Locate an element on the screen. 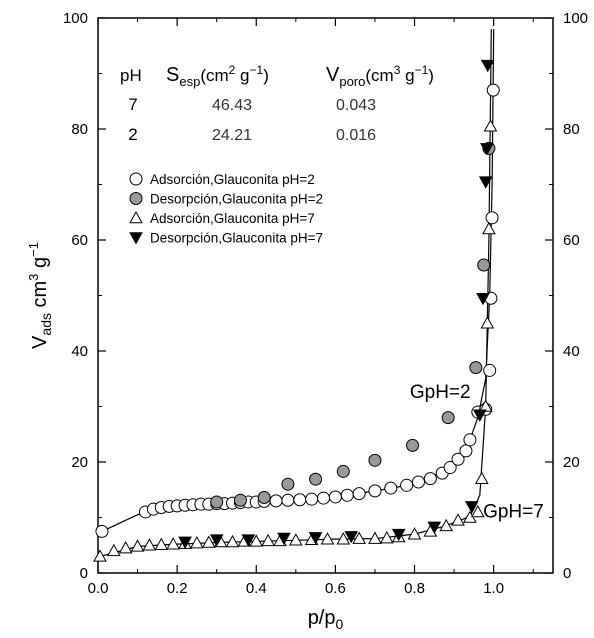  y-tick-label: 0 is located at coordinates (84, 573).